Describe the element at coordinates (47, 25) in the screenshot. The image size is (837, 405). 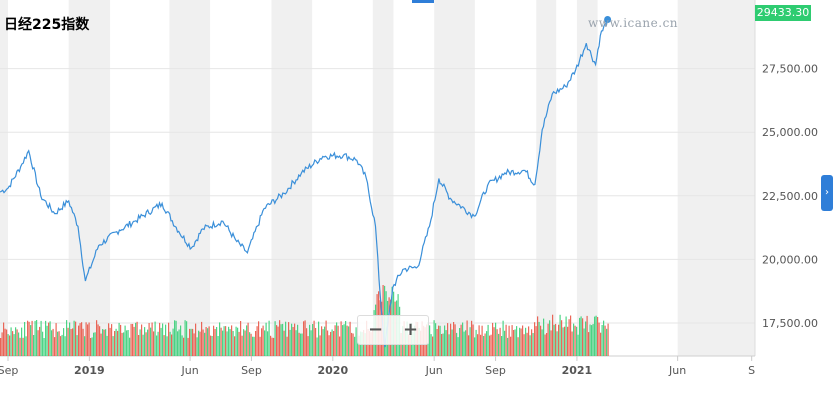
I see `chart-title: 日经225指数` at that location.